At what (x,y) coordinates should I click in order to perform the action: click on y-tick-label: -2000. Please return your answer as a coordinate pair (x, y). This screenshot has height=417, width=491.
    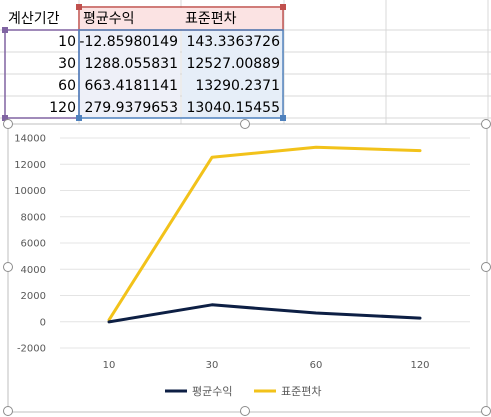
    Looking at the image, I should click on (31, 349).